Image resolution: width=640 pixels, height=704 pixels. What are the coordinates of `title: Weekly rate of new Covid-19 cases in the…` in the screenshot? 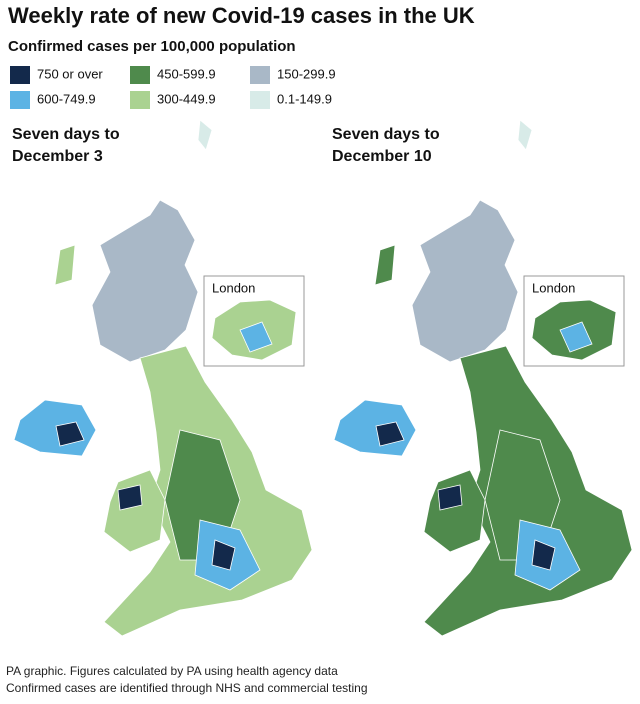 It's located at (241, 15).